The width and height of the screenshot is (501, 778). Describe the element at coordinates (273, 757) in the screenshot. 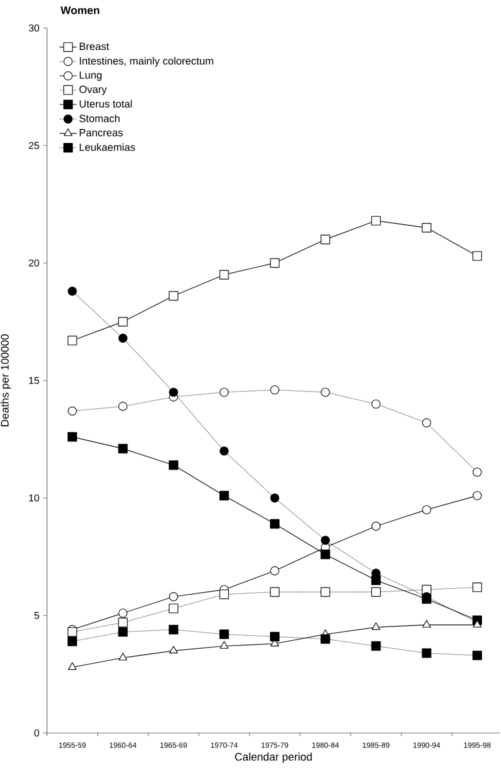

I see `x-axis-title: Calendar period` at that location.